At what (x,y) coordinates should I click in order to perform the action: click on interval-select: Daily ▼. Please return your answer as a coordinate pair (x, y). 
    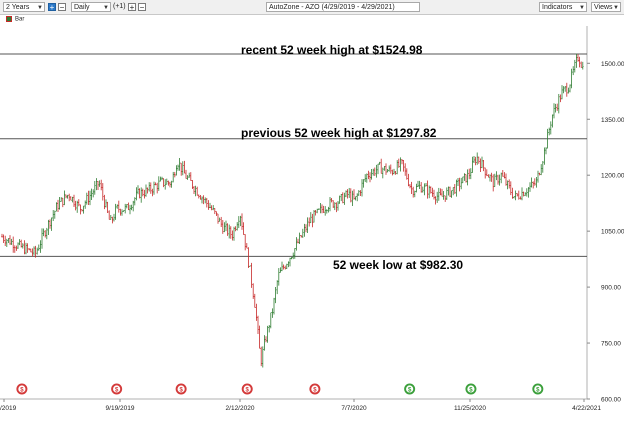
    Looking at the image, I should click on (91, 7).